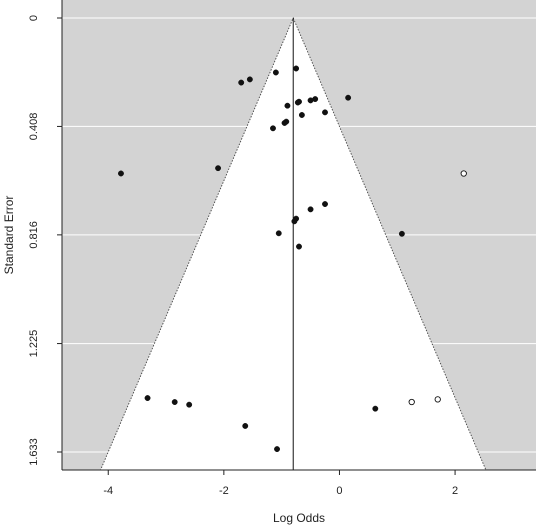 This screenshot has height=530, width=536. I want to click on y-axis-ticks: 0 0.408 0.816 1.225 1.633, so click(45, 240).